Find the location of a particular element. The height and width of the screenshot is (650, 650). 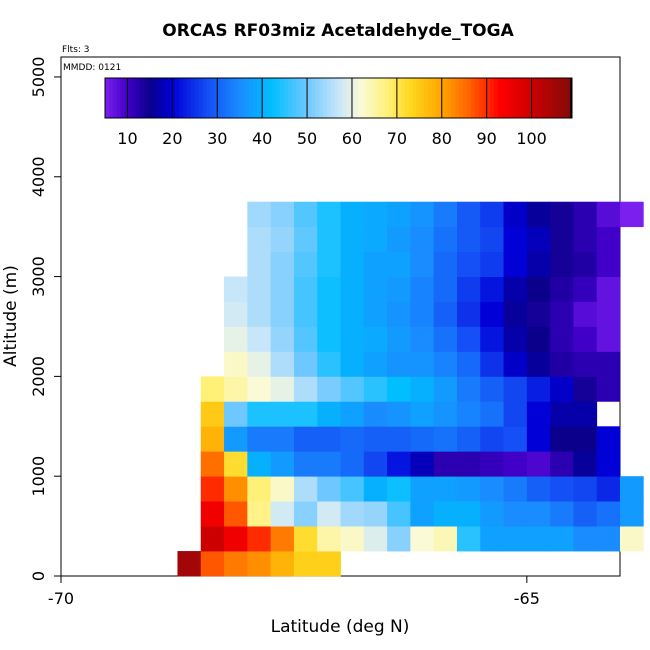

y-tick-label: 1000 is located at coordinates (38, 476).